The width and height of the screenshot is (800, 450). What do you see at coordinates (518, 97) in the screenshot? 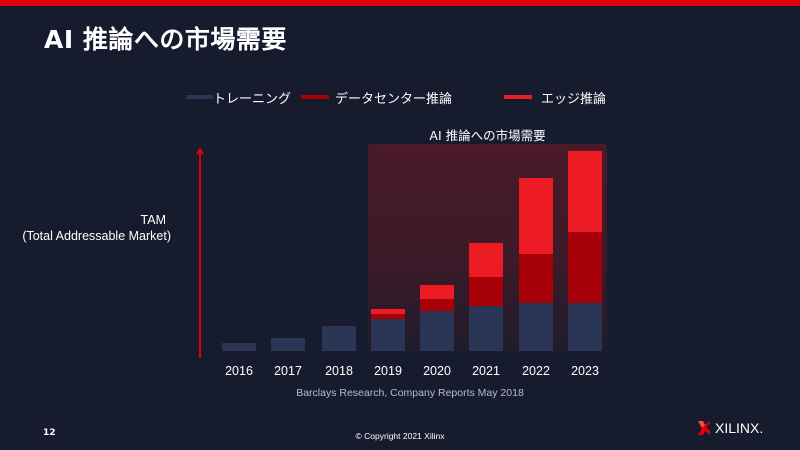
I see `legend-swatch-edge` at bounding box center [518, 97].